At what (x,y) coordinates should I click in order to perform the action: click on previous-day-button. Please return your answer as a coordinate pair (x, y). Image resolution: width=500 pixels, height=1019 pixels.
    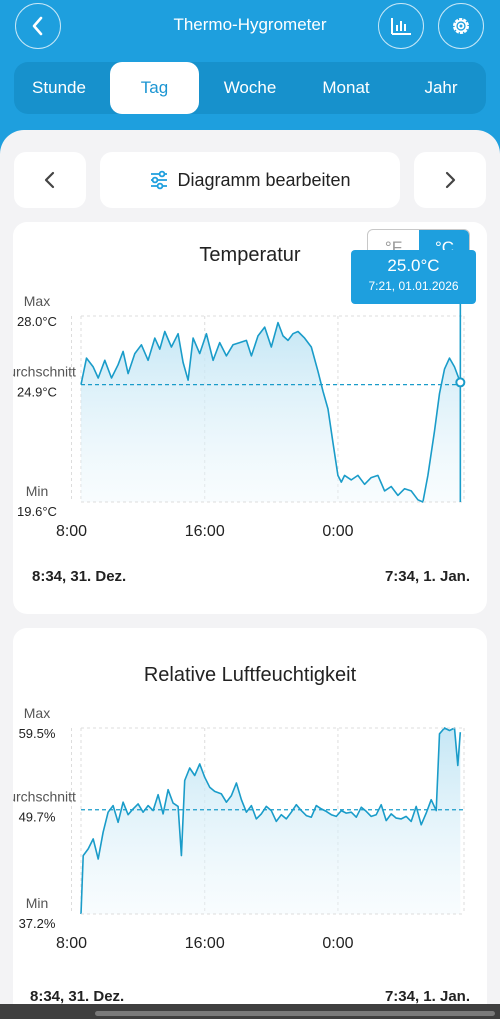
    Looking at the image, I should click on (50, 180).